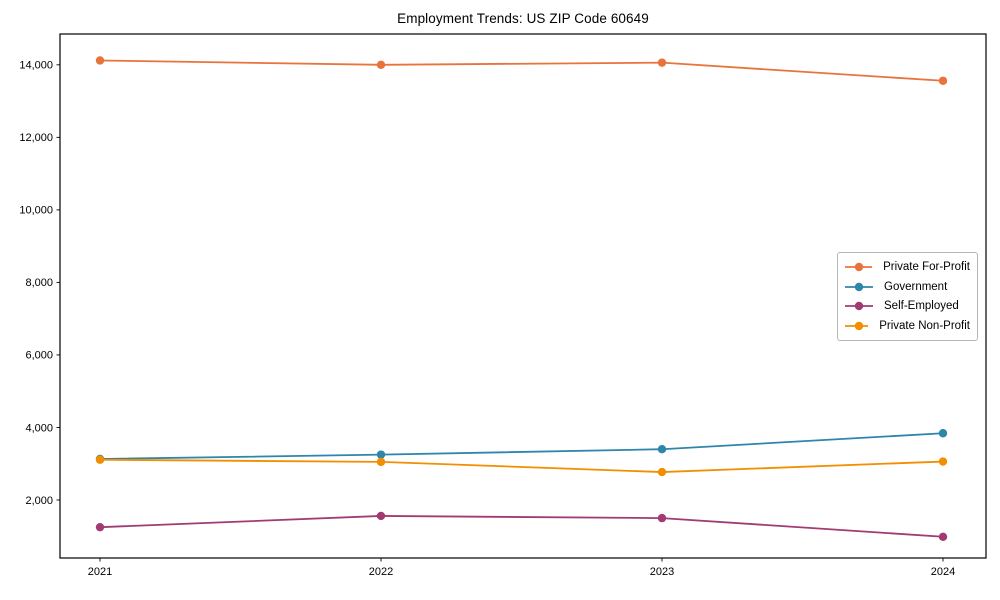 The height and width of the screenshot is (600, 1000). Describe the element at coordinates (36, 66) in the screenshot. I see `y-tick-label: 14,000` at that location.